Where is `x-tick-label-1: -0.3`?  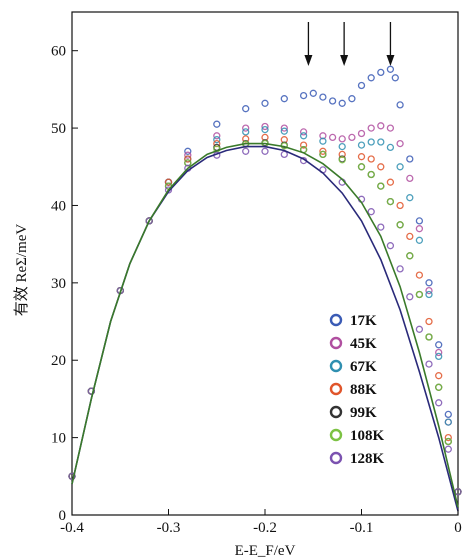
x-tick-label-1: -0.3 is located at coordinates (169, 528).